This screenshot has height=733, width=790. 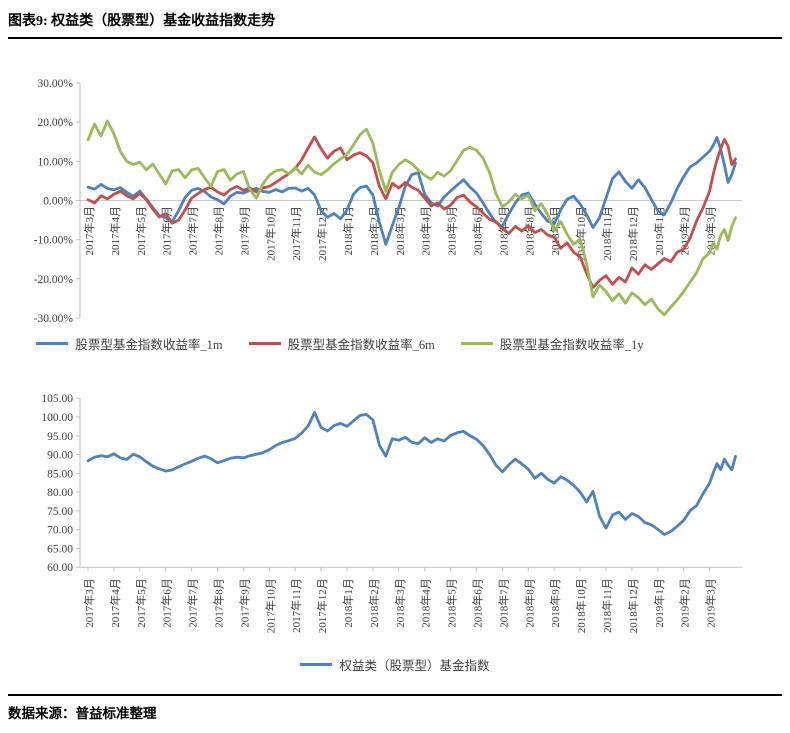 What do you see at coordinates (60, 531) in the screenshot?
I see `svg-text: 70.00` at bounding box center [60, 531].